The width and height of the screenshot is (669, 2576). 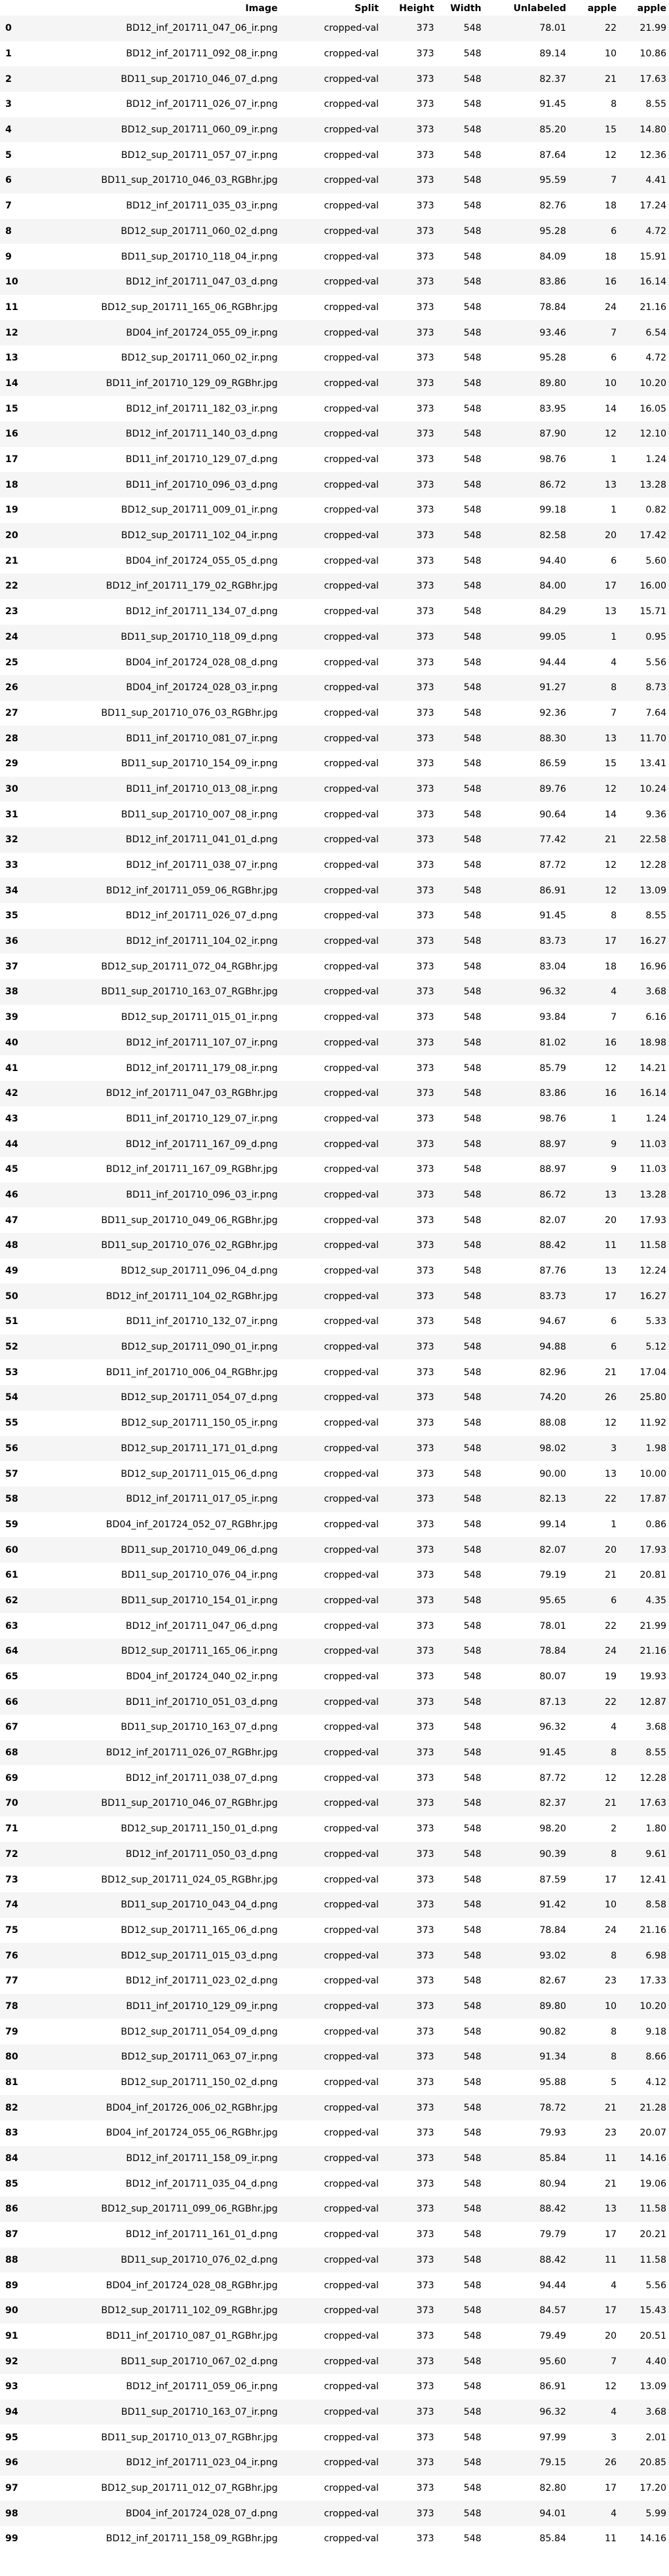 What do you see at coordinates (653, 1677) in the screenshot?
I see `apple-percent-cell: 19.93` at bounding box center [653, 1677].